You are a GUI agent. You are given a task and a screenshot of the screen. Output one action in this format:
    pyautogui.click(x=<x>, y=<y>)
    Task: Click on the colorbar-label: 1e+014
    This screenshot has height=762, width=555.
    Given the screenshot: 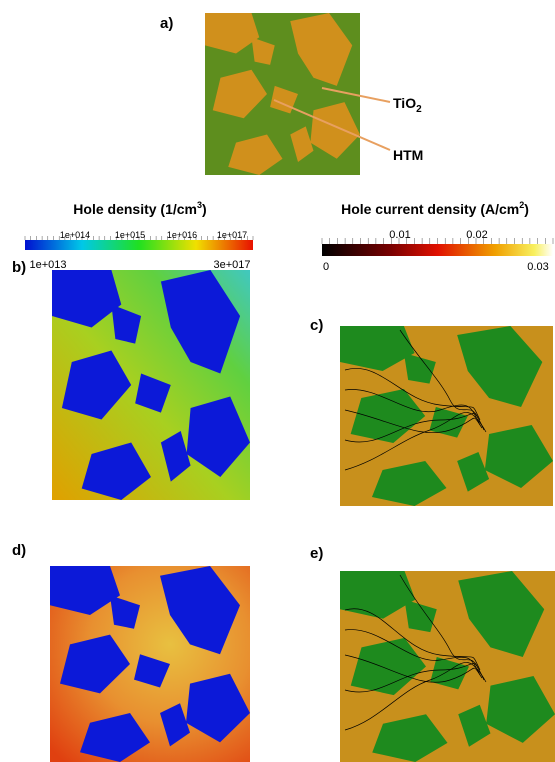 What is the action you would take?
    pyautogui.click(x=75, y=235)
    